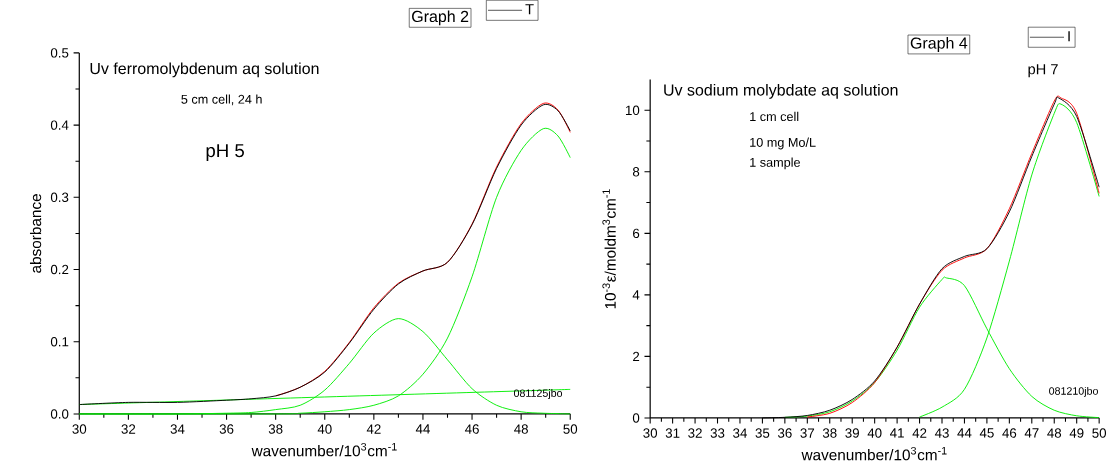  Describe the element at coordinates (538, 394) in the screenshot. I see `annotation: 081125jbo` at that location.